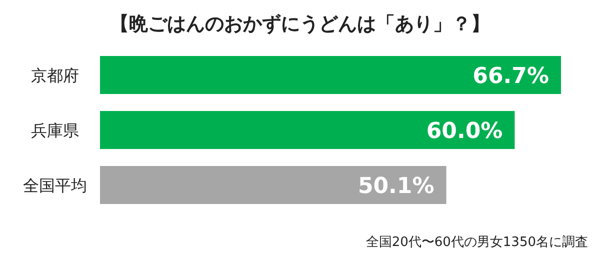 The width and height of the screenshot is (600, 263). What do you see at coordinates (300, 24) in the screenshot?
I see `chart-title: 【晩ごはんのおかずにうどんは「あり」？】` at bounding box center [300, 24].